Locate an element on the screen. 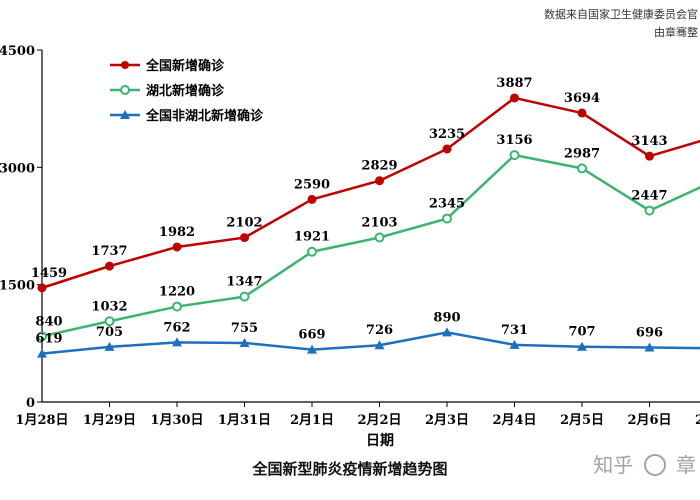 The image size is (700, 500). x-tick-label: 2月5日 is located at coordinates (582, 420).